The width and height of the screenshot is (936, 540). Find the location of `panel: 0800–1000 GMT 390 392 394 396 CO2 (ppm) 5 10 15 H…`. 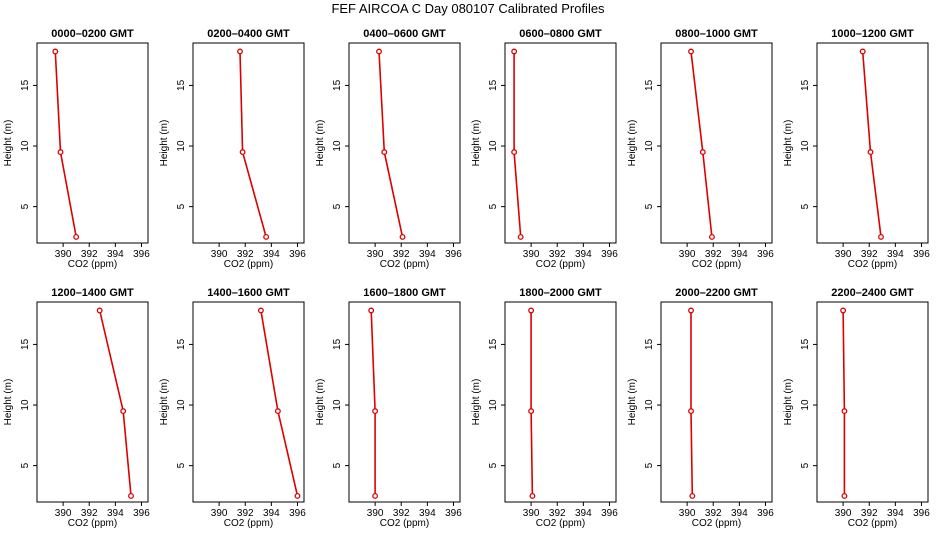

panel: 0800–1000 GMT 390 392 394 396 CO2 (ppm) 5 10 15 H… is located at coordinates (700, 149).